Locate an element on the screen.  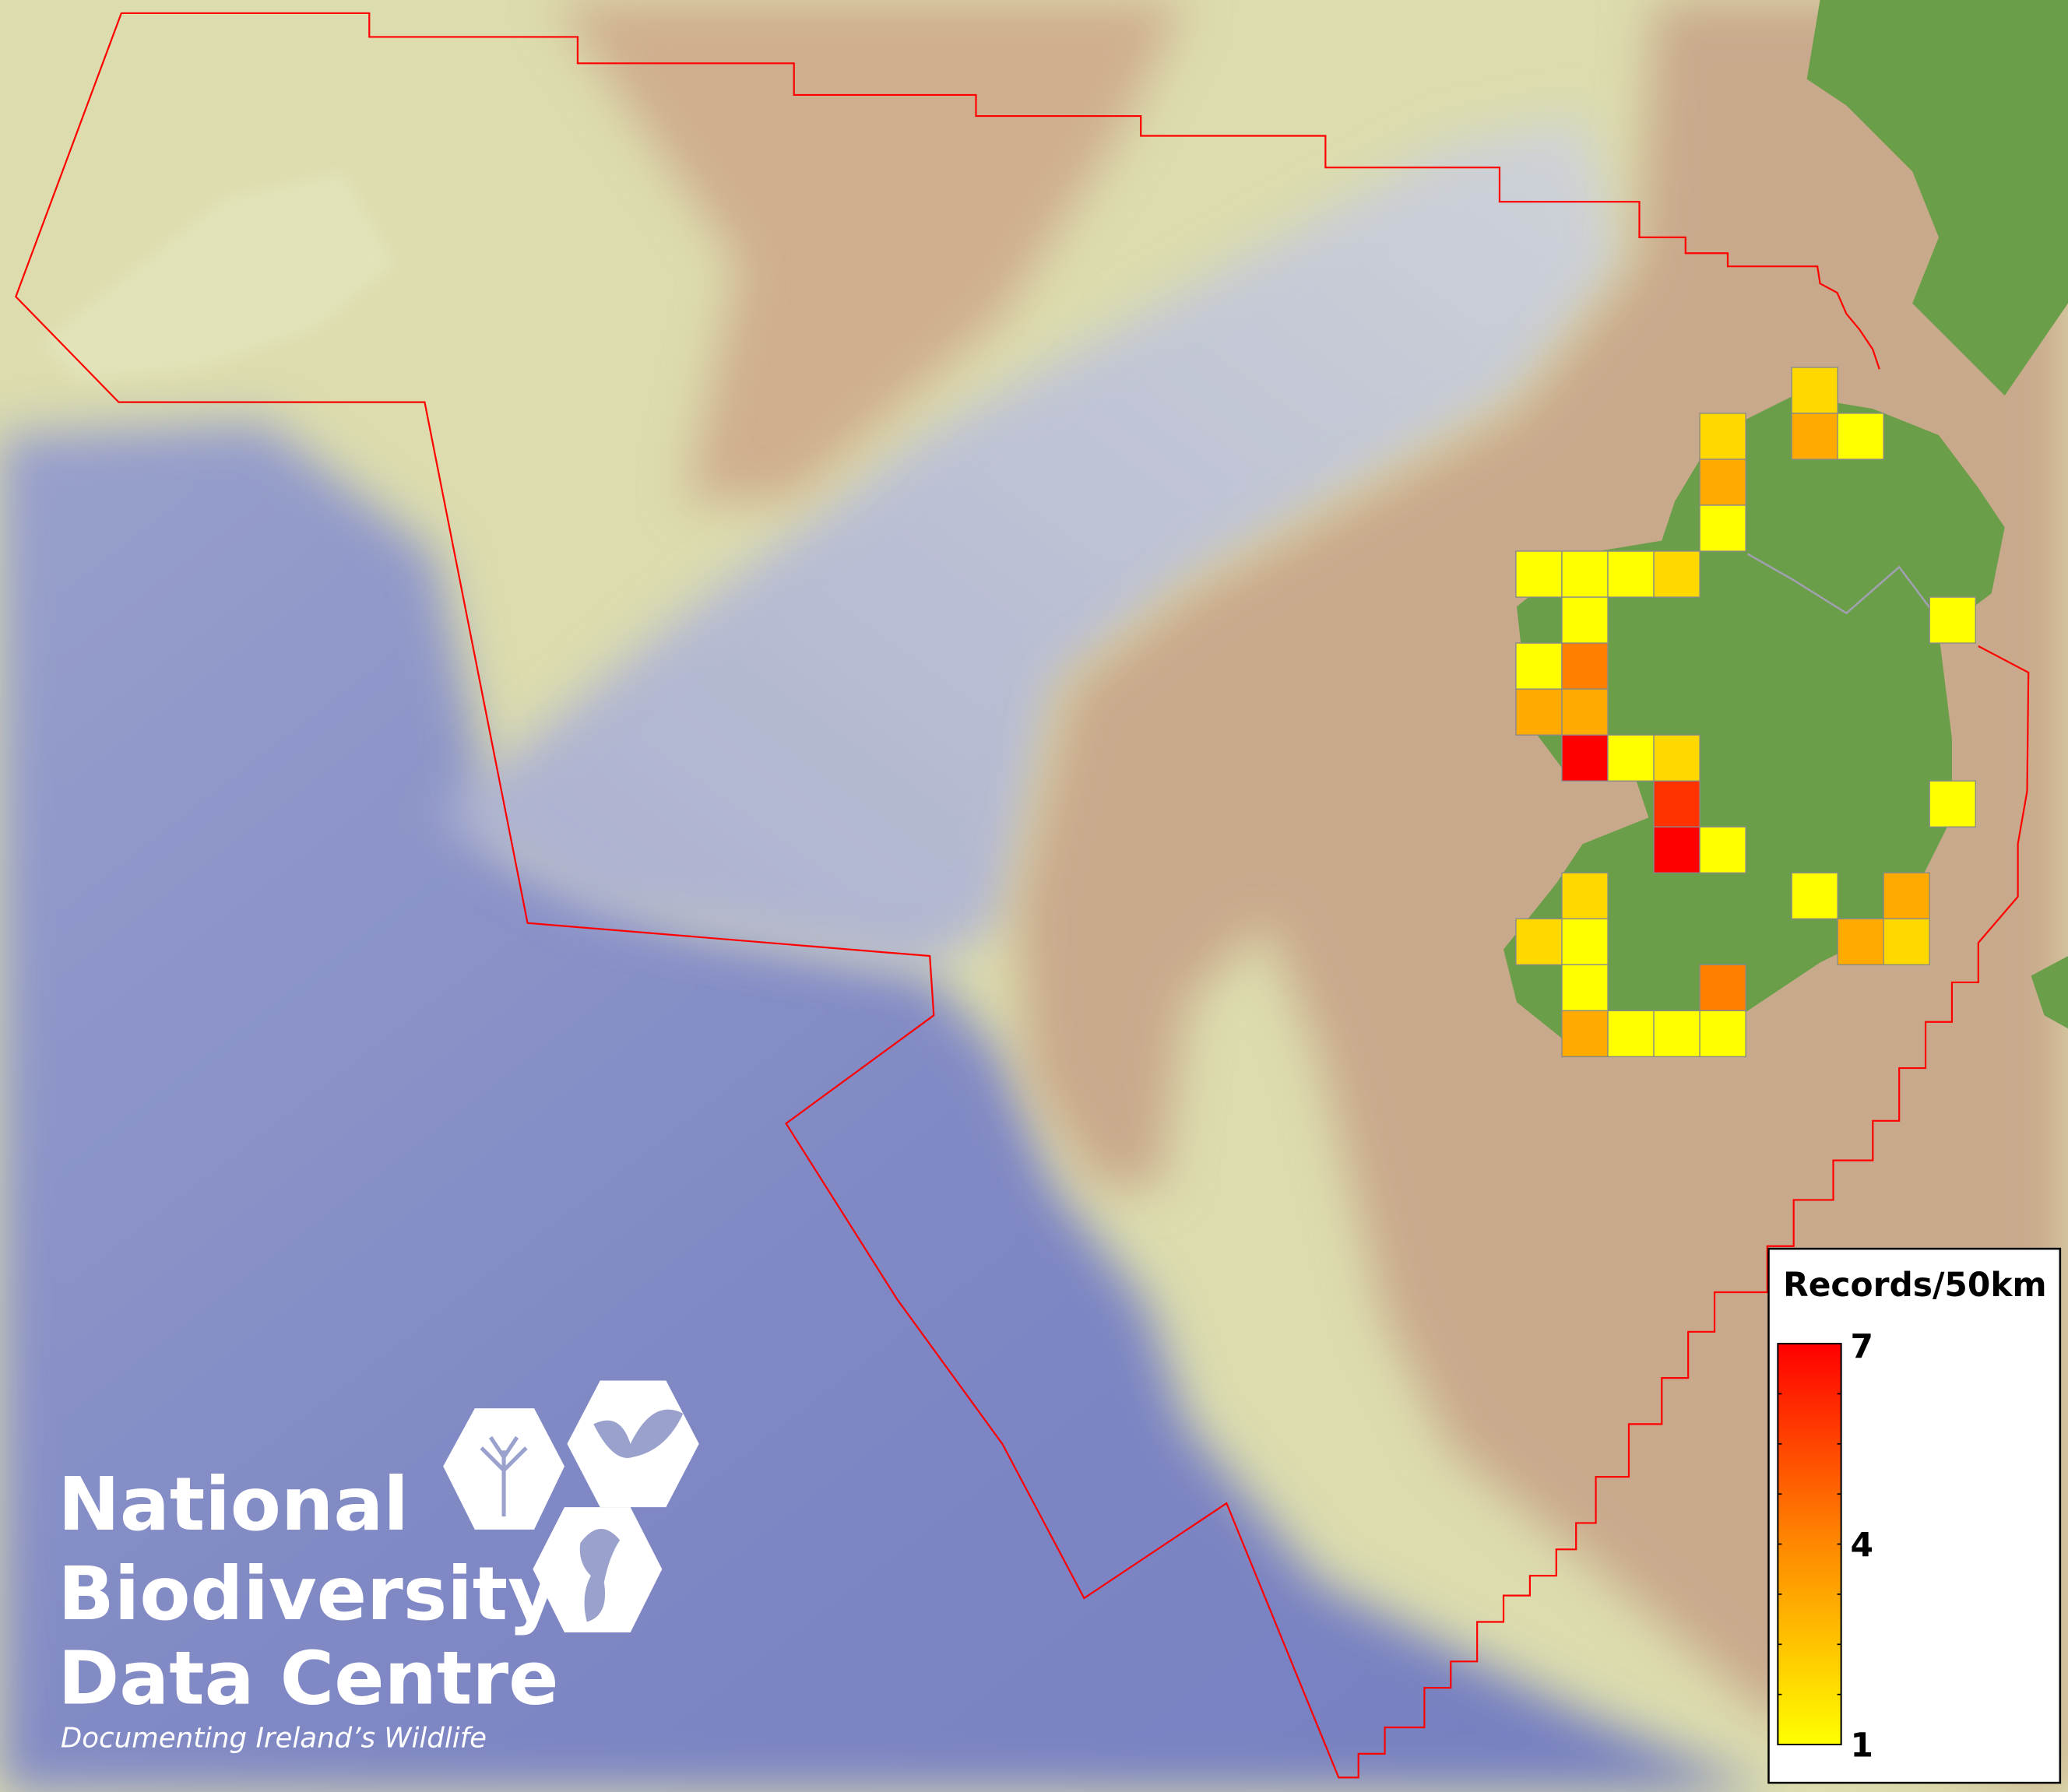
legend: Records/50km 7 4 1 is located at coordinates (1915, 1515).